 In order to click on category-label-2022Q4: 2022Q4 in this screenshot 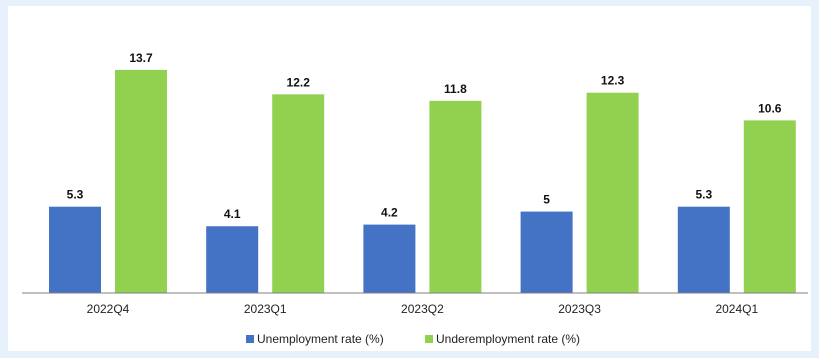, I will do `click(108, 309)`.